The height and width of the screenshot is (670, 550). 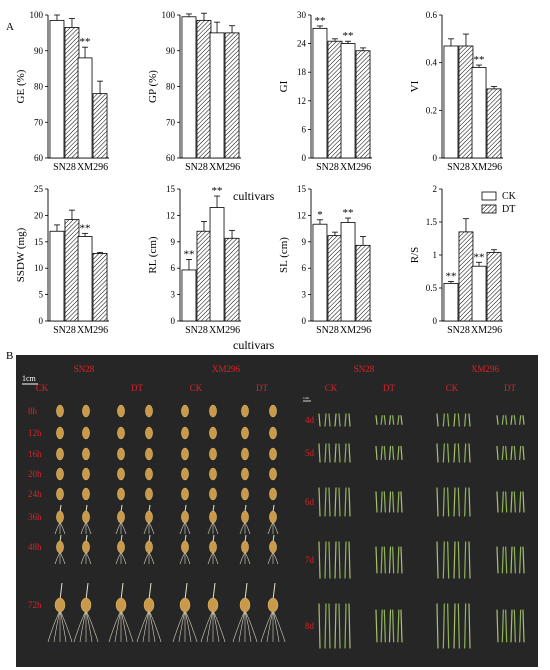 I want to click on y-tick-label: 20, so click(x=39, y=215).